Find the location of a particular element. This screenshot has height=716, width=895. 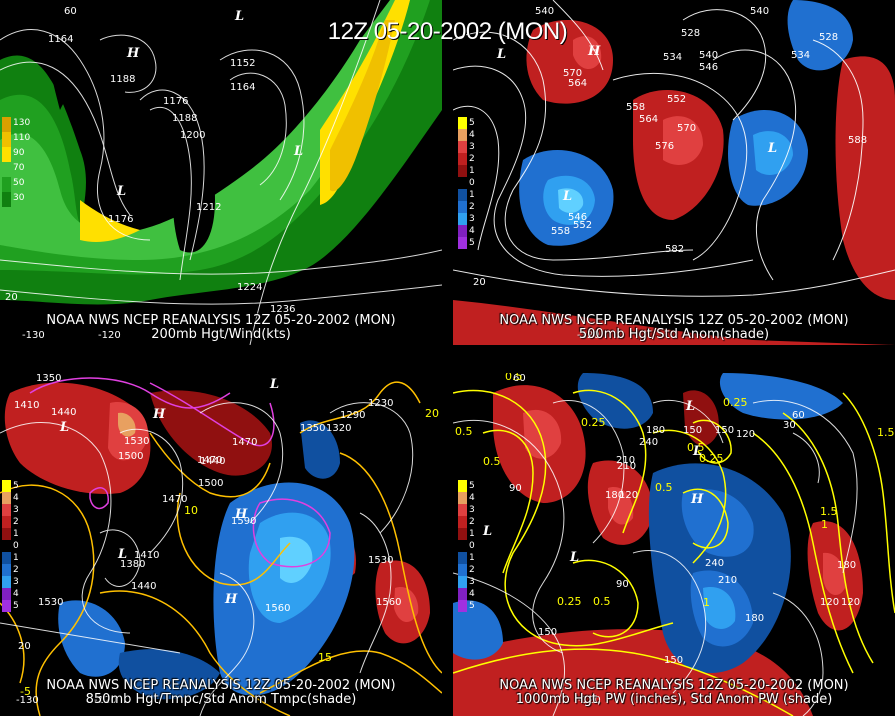

contour-label: 570 is located at coordinates (572, 73).